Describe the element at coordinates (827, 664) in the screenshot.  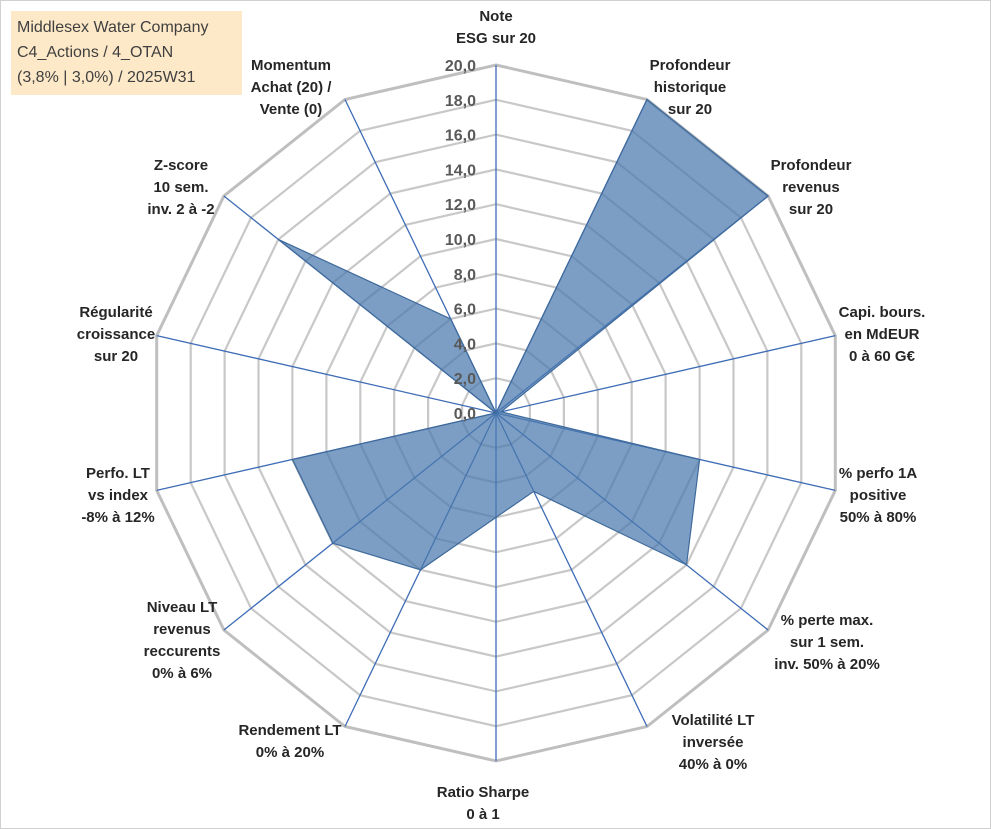
I see `axis-label-line: inv. 50% à 20%` at that location.